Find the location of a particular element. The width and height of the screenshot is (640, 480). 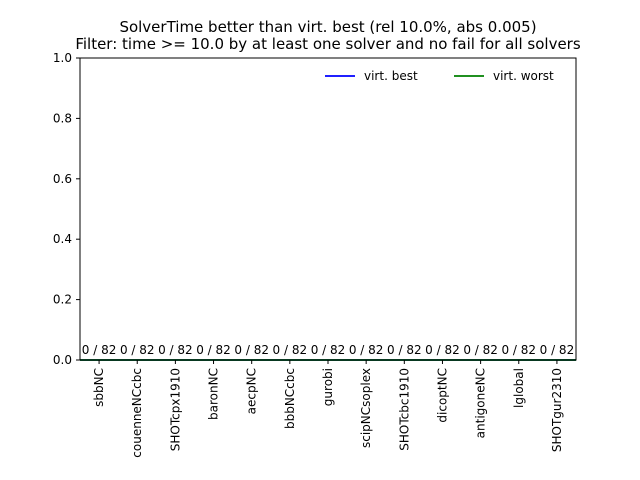

x-tick-label-scipNCsoplex: scipNCsoplex is located at coordinates (366, 408).